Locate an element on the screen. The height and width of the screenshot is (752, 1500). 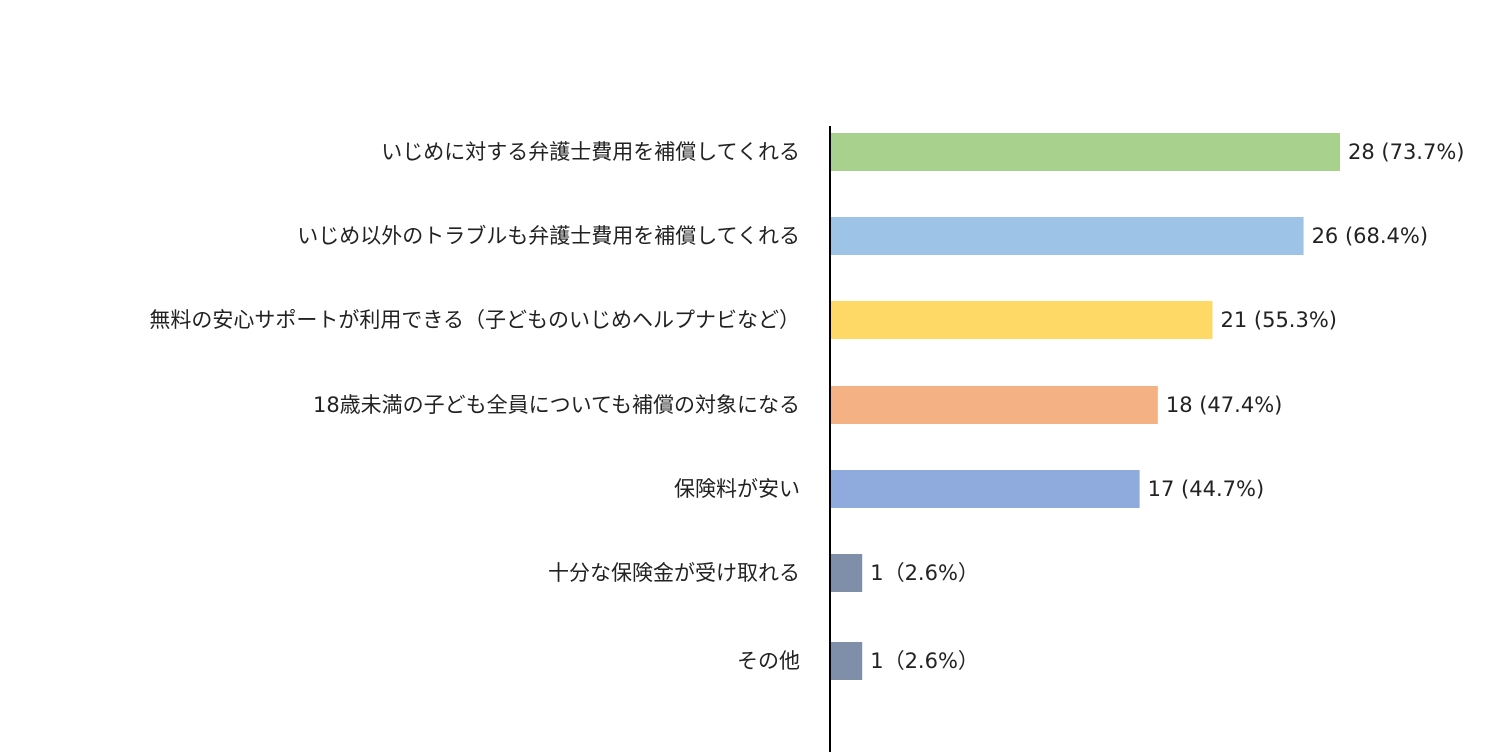
category-label: 十分な保険金が受け取れる is located at coordinates (674, 573).